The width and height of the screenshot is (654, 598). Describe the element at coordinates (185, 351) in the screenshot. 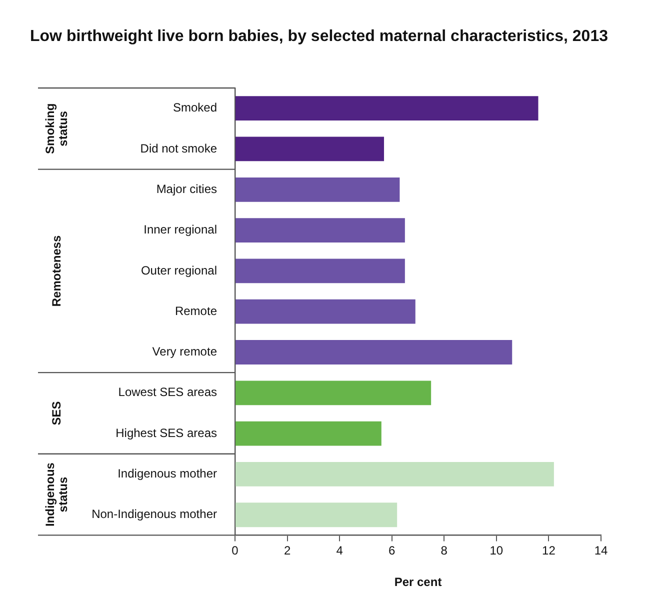

I see `y-tick-label: Very remote` at that location.